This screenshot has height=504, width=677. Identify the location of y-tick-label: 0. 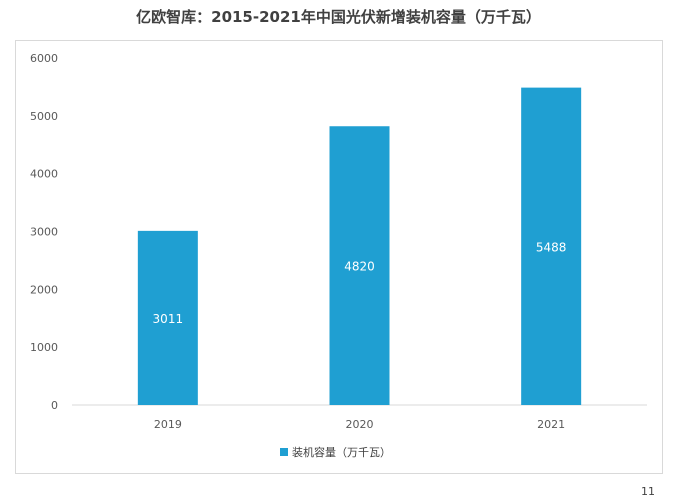
(54, 405).